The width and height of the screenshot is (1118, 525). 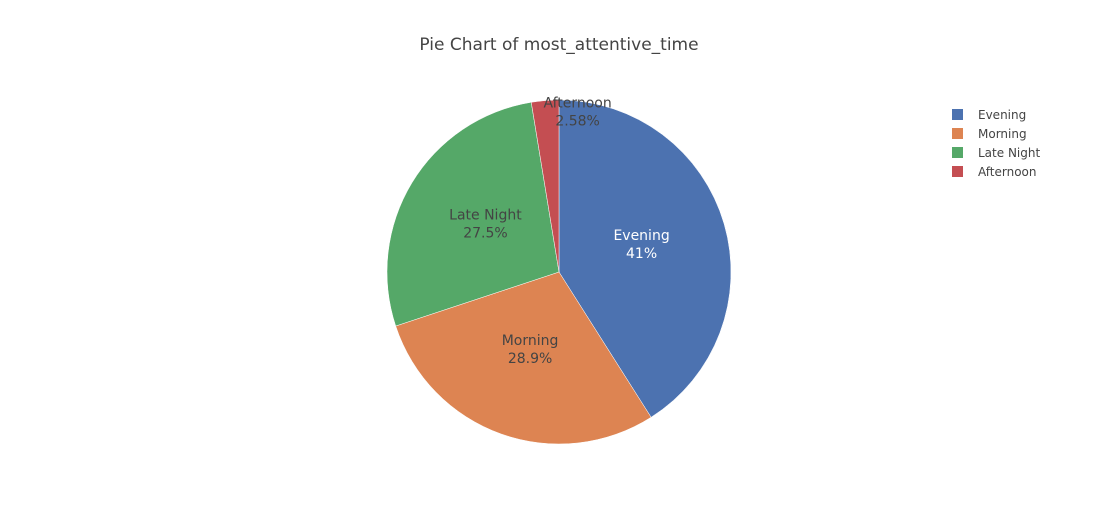 I want to click on slice-label-late-night: Late Night, so click(x=485, y=215).